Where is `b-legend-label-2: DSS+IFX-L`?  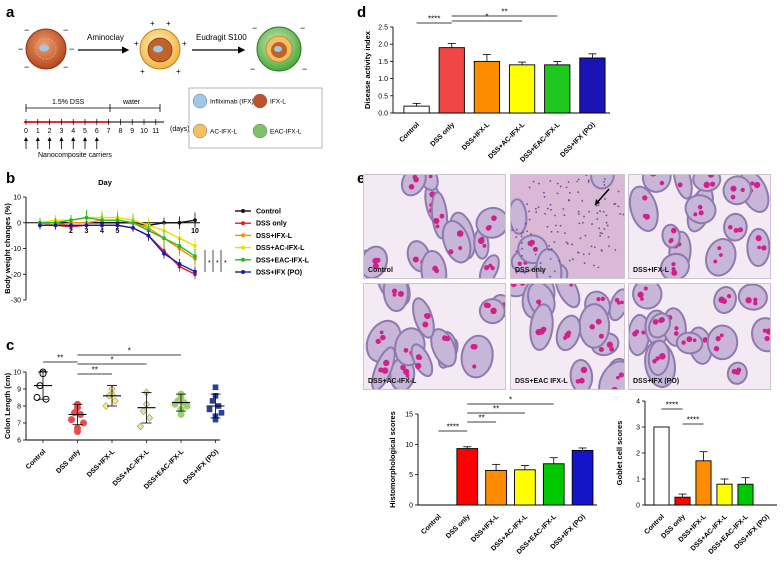 b-legend-label-2: DSS+IFX-L is located at coordinates (274, 236).